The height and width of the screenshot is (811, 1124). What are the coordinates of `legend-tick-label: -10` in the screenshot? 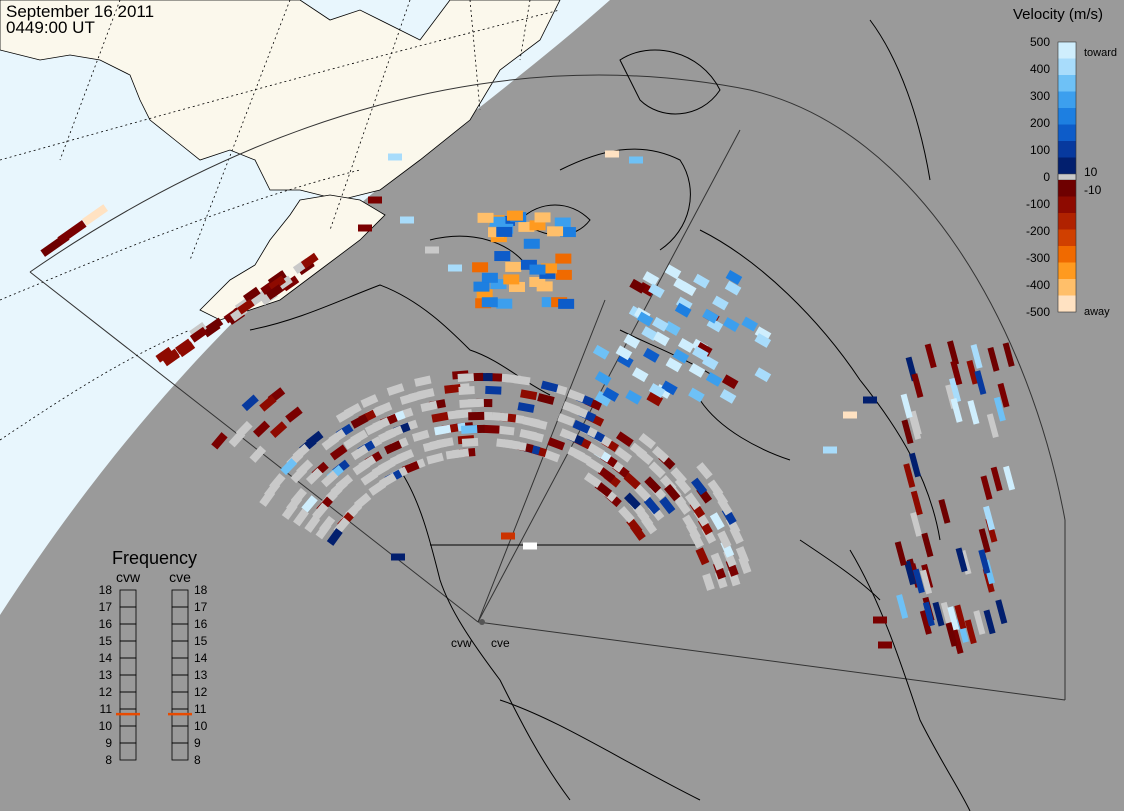 It's located at (1093, 190).